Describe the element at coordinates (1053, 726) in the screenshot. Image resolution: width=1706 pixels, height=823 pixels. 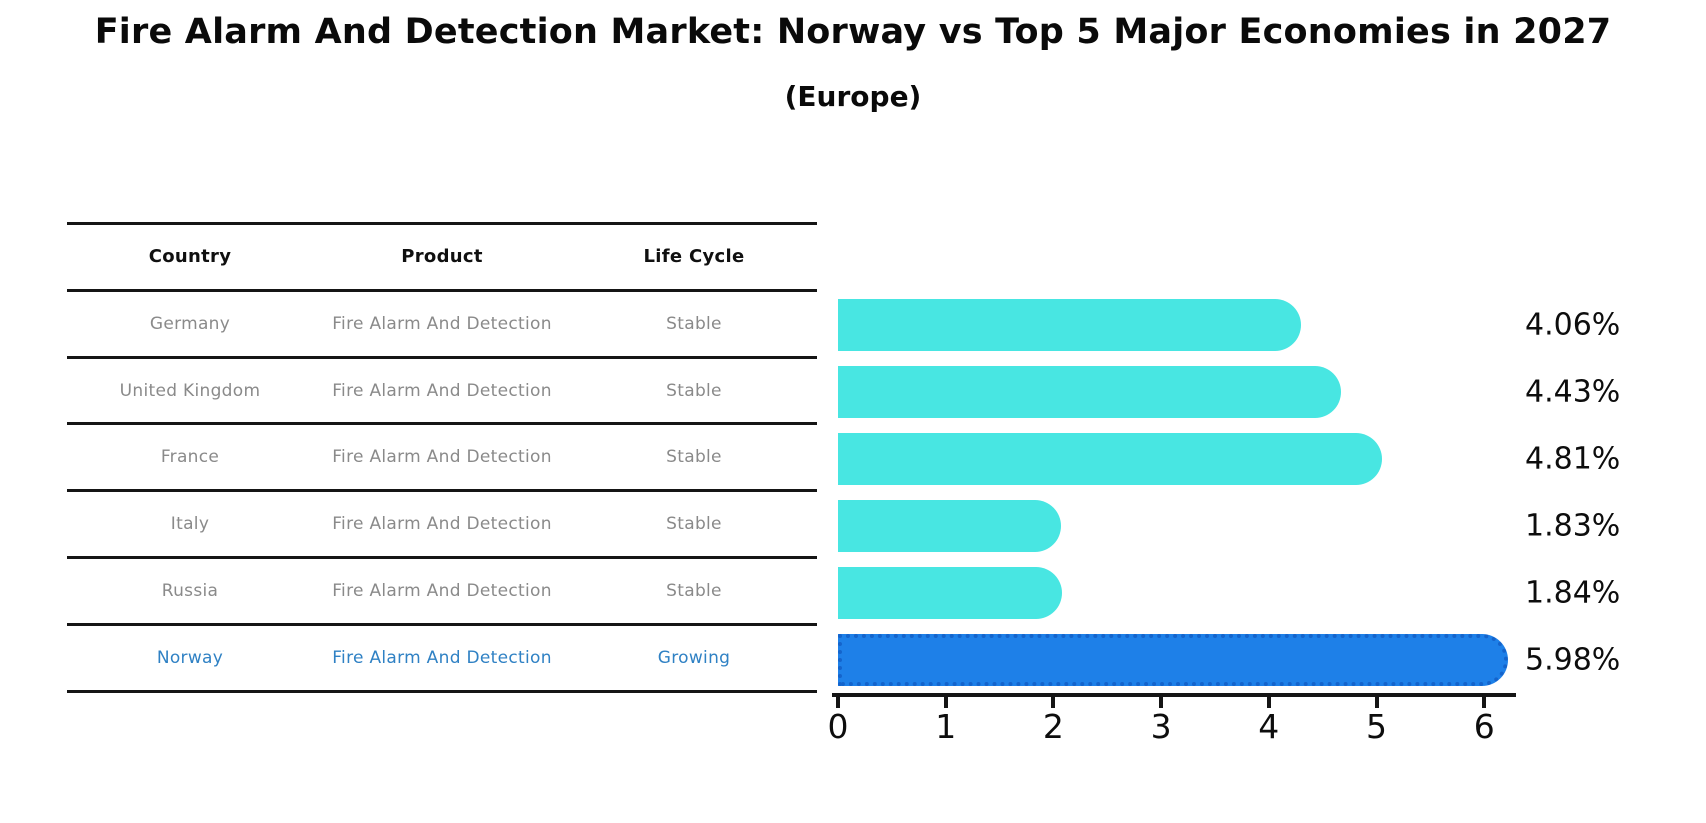
I see `x-axis-tick-label: 2` at that location.